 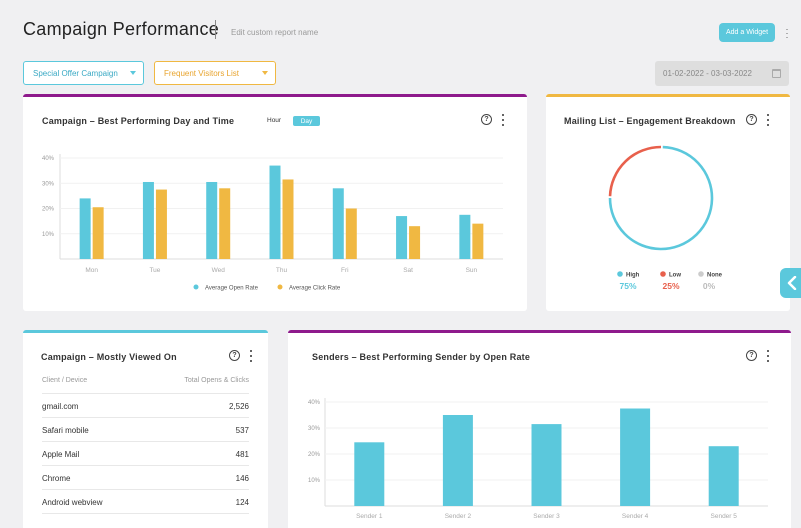 I want to click on x-tick-label: Sender 2, so click(x=458, y=516).